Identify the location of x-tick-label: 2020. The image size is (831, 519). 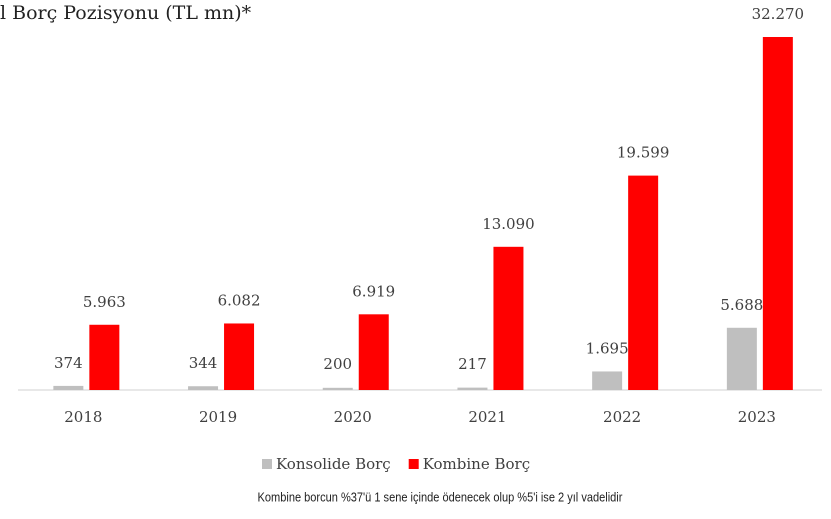
(353, 417).